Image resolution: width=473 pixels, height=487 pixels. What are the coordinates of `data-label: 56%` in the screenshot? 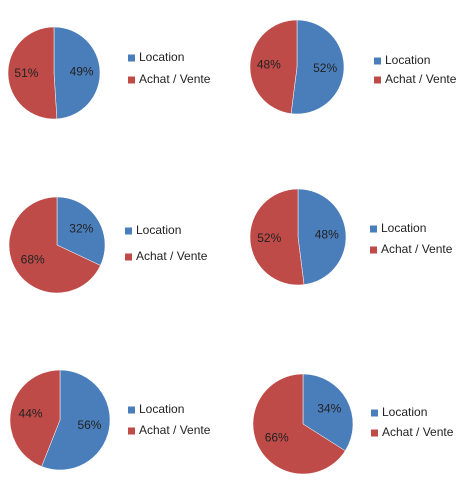 It's located at (89, 425).